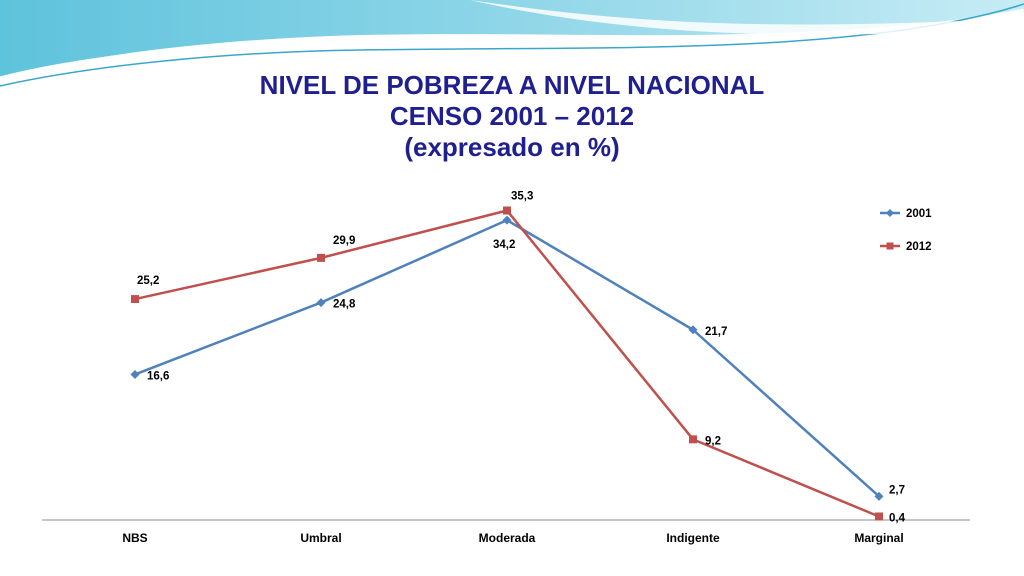  What do you see at coordinates (890, 213) in the screenshot?
I see `legend-marker-2001` at bounding box center [890, 213].